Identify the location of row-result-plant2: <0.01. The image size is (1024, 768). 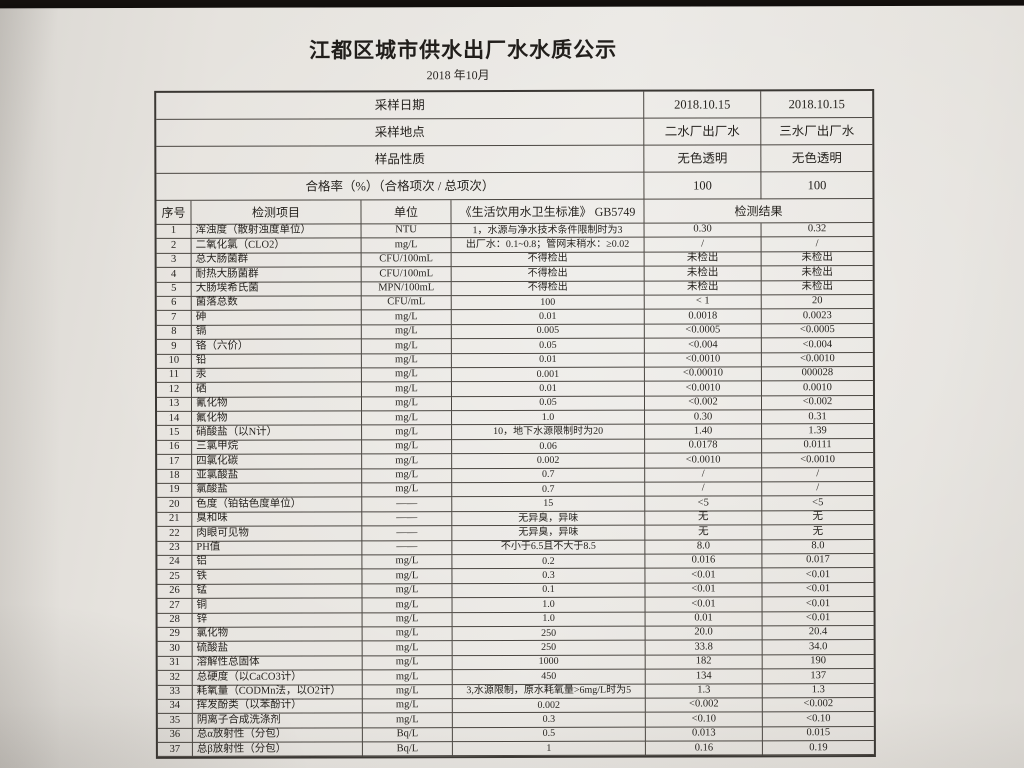
(704, 605).